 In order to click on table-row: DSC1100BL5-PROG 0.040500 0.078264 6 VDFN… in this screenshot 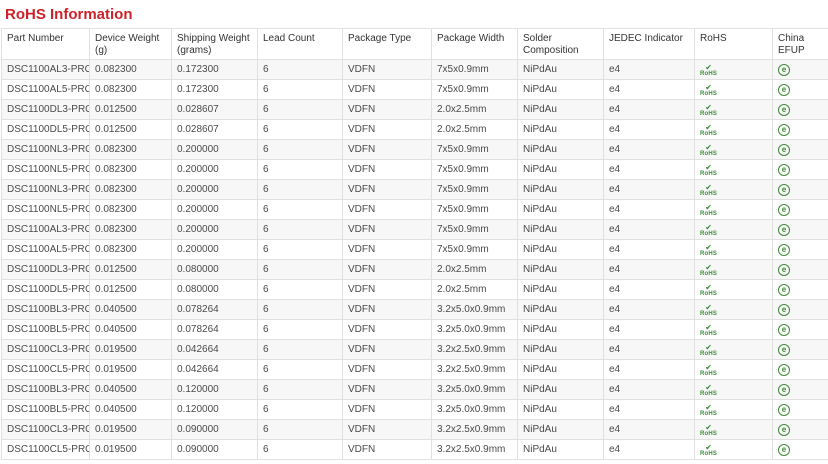, I will do `click(414, 329)`.